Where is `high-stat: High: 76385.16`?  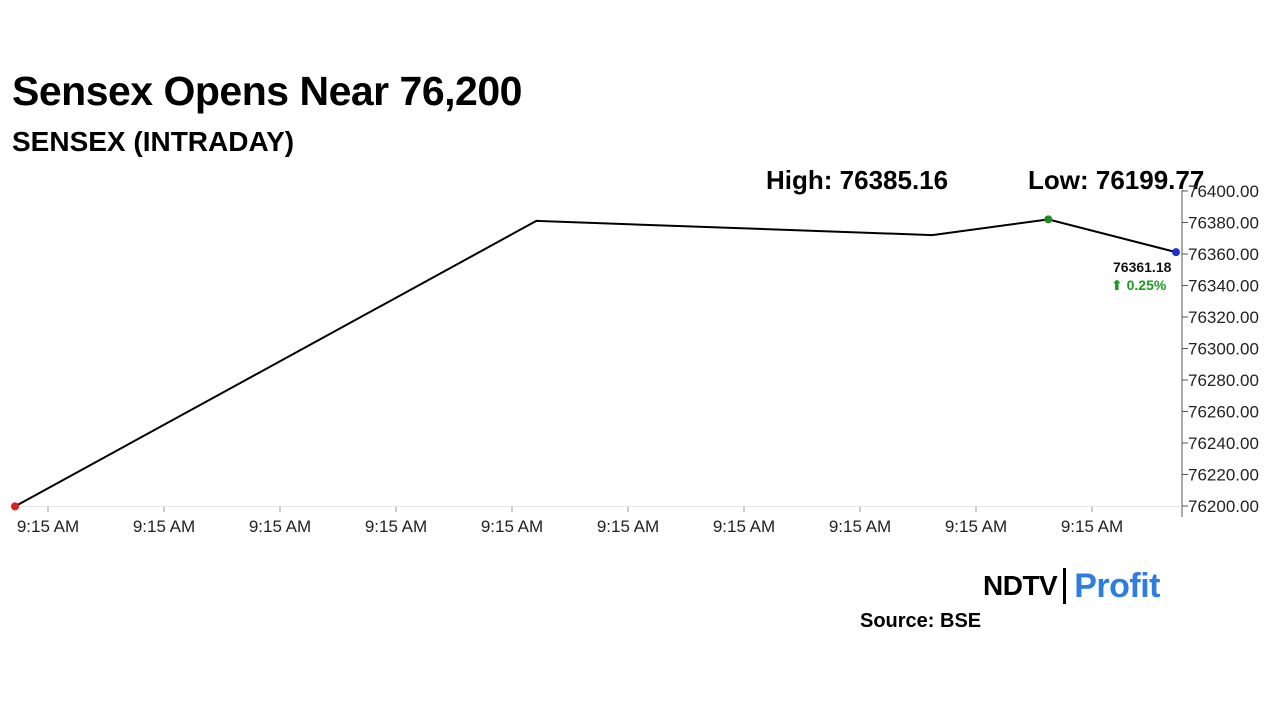
high-stat: High: 76385.16 is located at coordinates (857, 180).